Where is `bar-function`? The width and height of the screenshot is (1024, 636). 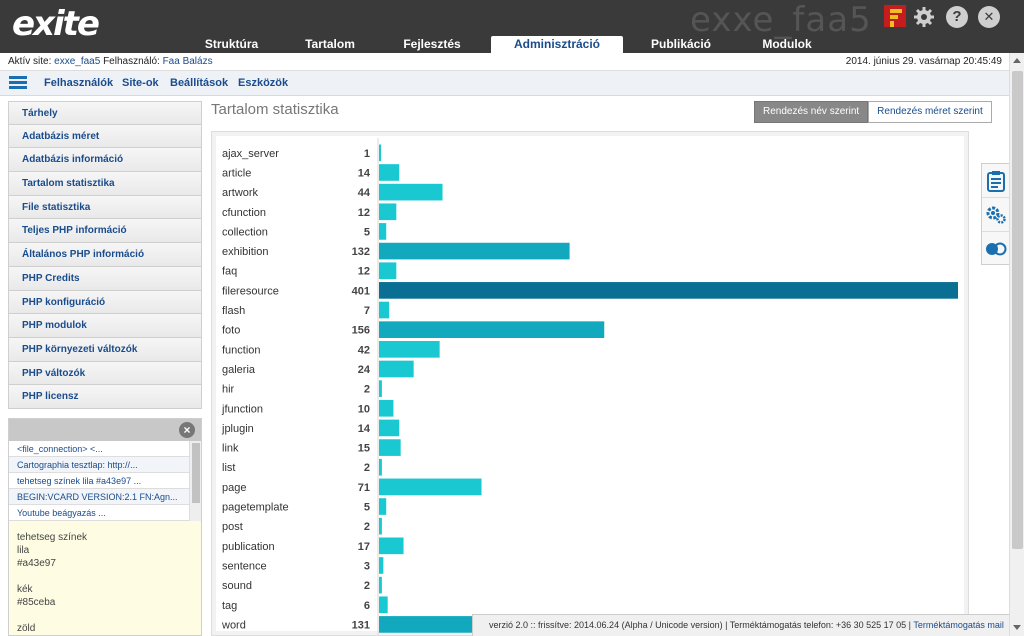 bar-function is located at coordinates (409, 349).